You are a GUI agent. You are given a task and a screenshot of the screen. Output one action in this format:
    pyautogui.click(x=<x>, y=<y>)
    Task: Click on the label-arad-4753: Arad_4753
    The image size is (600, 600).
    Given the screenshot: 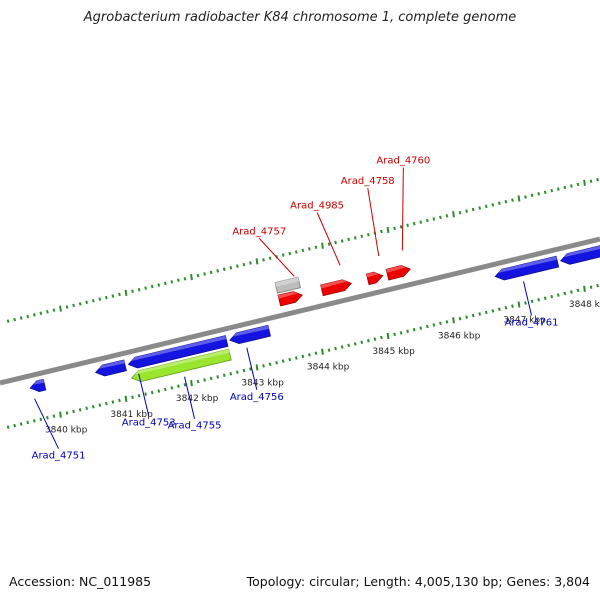 What is the action you would take?
    pyautogui.click(x=149, y=401)
    